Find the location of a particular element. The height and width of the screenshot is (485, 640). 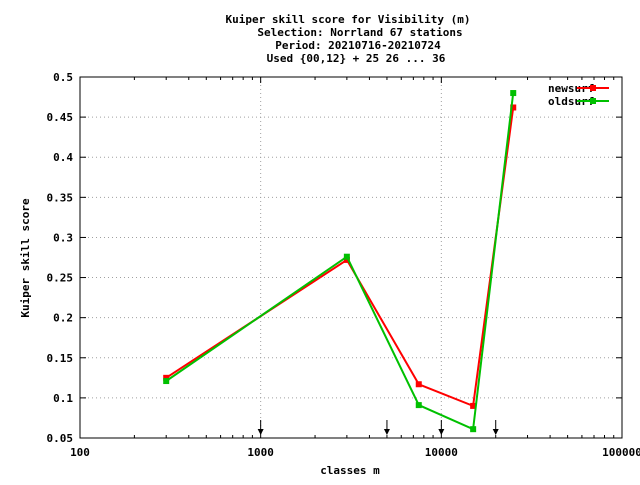

class-arrow-markers is located at coordinates (378, 427).